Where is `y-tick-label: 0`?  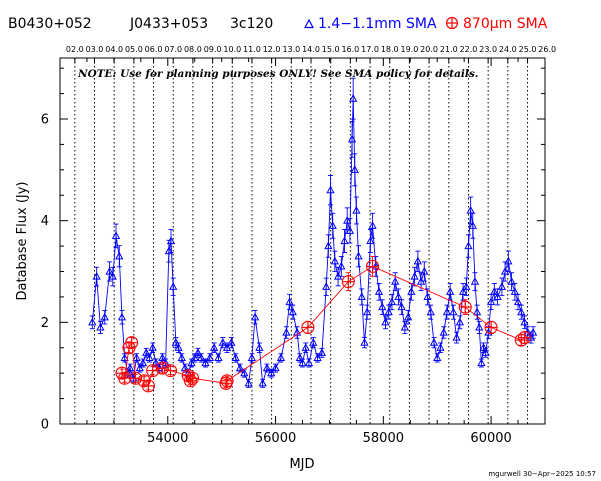 y-tick-label: 0 is located at coordinates (45, 425).